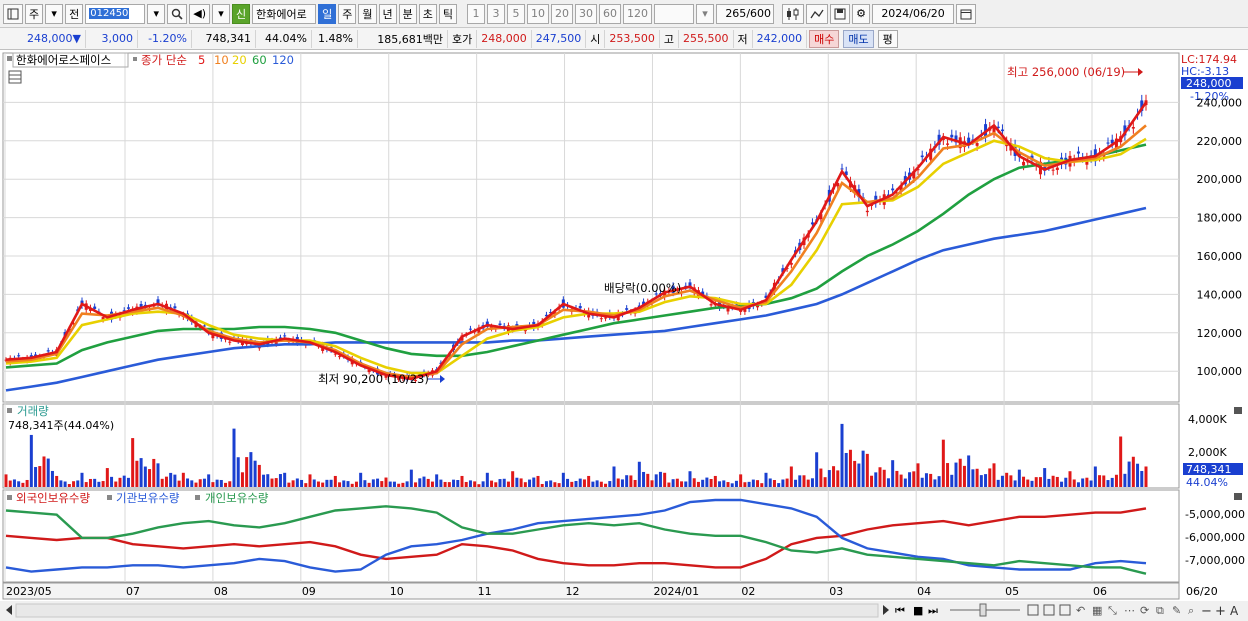 The height and width of the screenshot is (621, 1248). I want to click on cycle-icon: ⟳, so click(1144, 610).